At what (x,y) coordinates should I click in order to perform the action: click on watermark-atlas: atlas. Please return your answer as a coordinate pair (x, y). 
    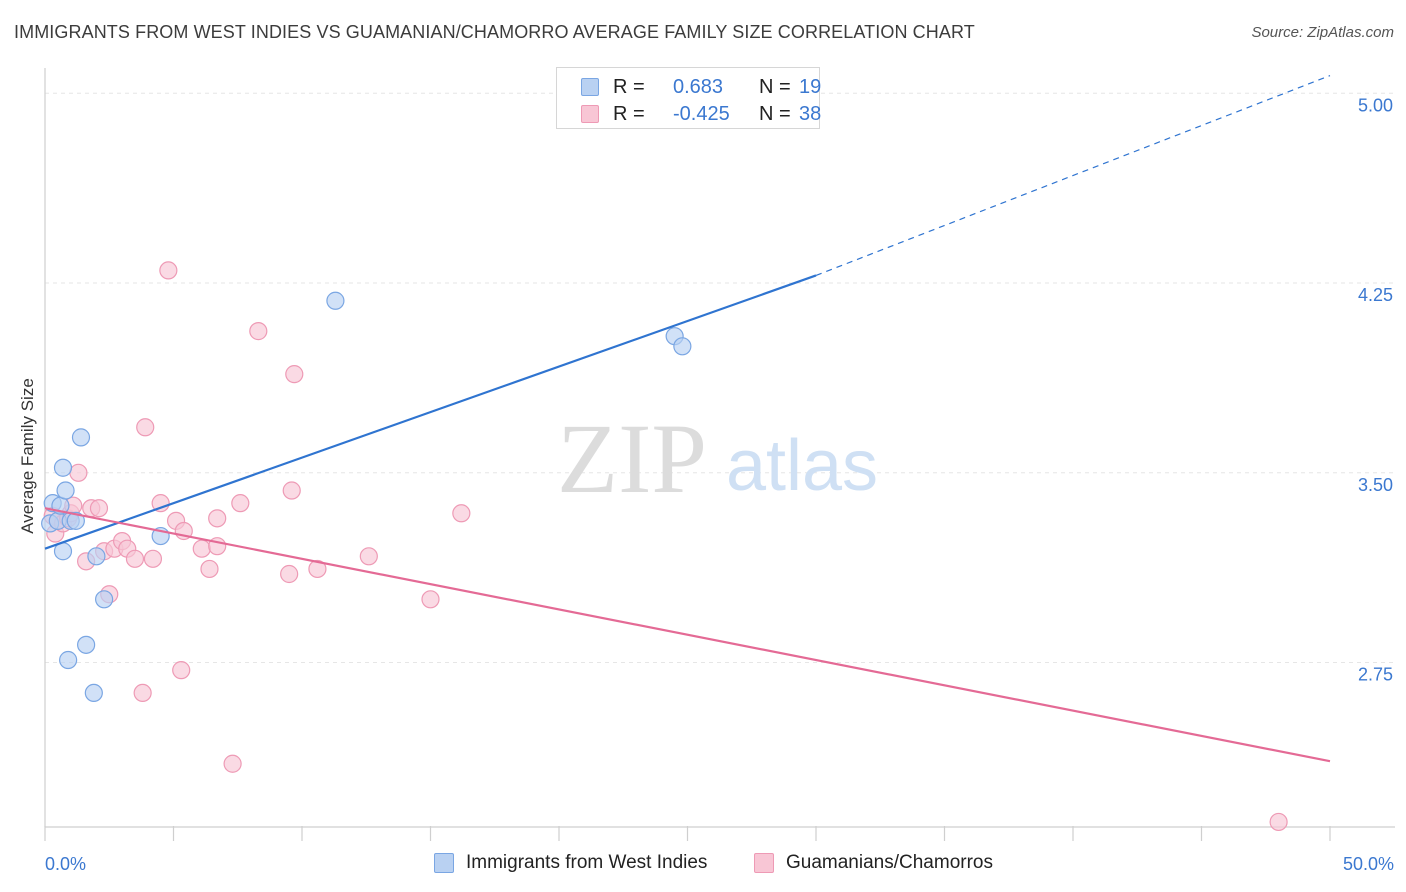
    Looking at the image, I should click on (802, 466).